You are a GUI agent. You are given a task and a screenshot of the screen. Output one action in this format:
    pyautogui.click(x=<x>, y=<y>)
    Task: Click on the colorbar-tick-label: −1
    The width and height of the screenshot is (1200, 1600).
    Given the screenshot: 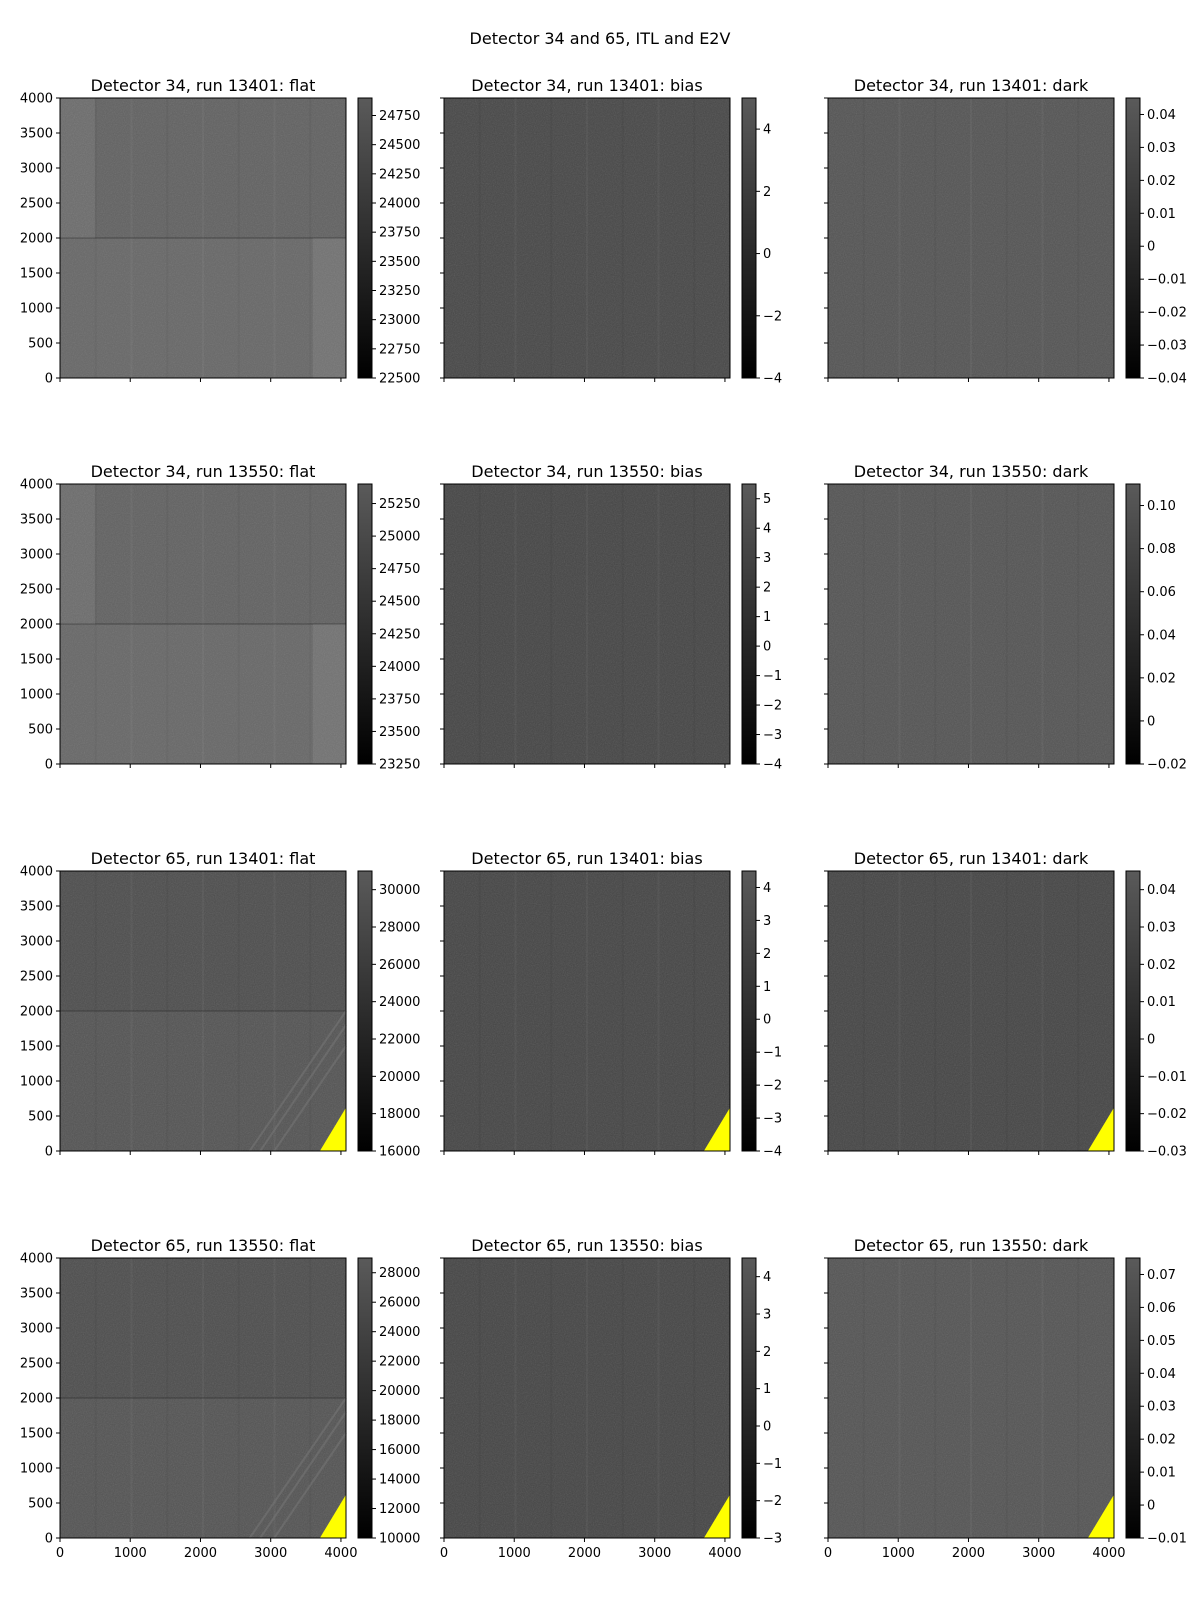 What is the action you would take?
    pyautogui.click(x=772, y=1053)
    